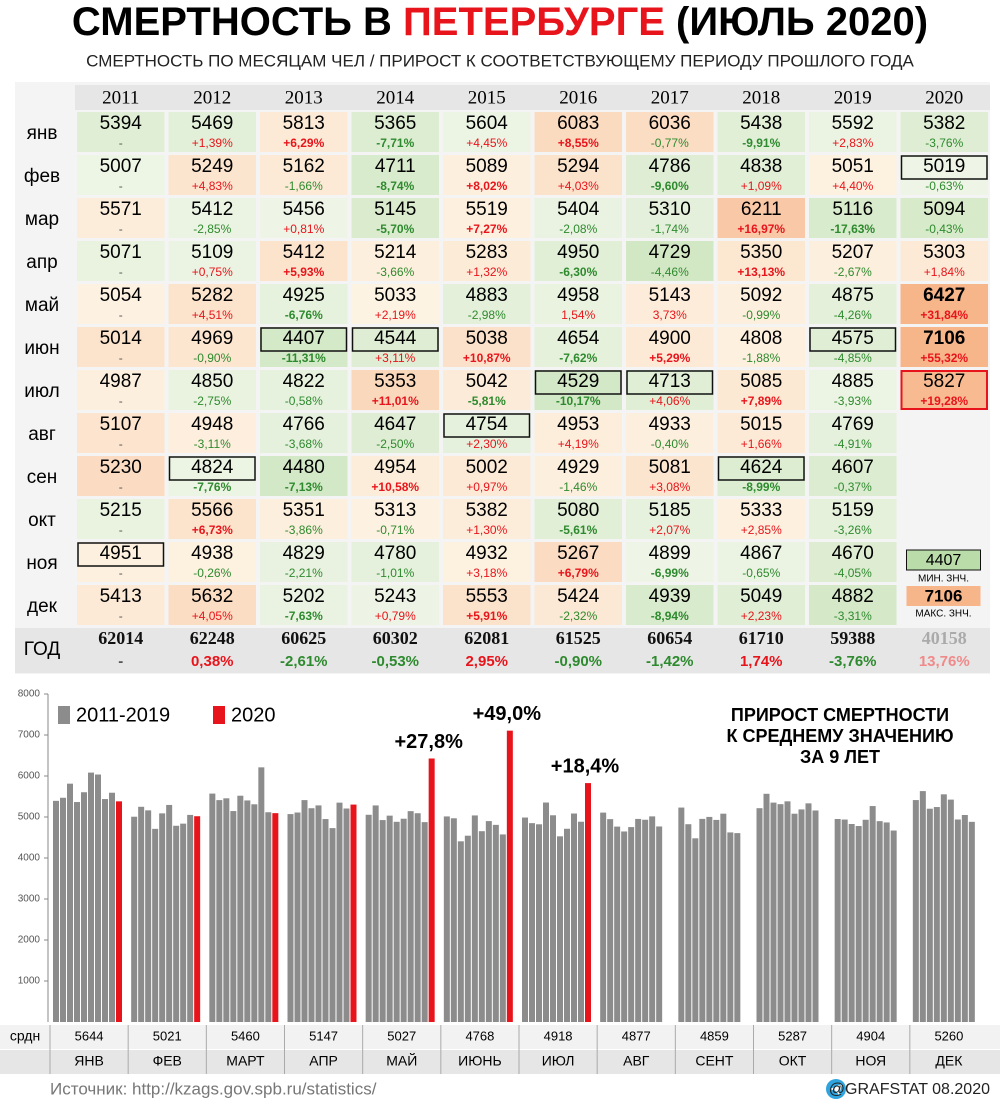 Image resolution: width=1000 pixels, height=1105 pixels. I want to click on cell-value: 4480, so click(304, 467).